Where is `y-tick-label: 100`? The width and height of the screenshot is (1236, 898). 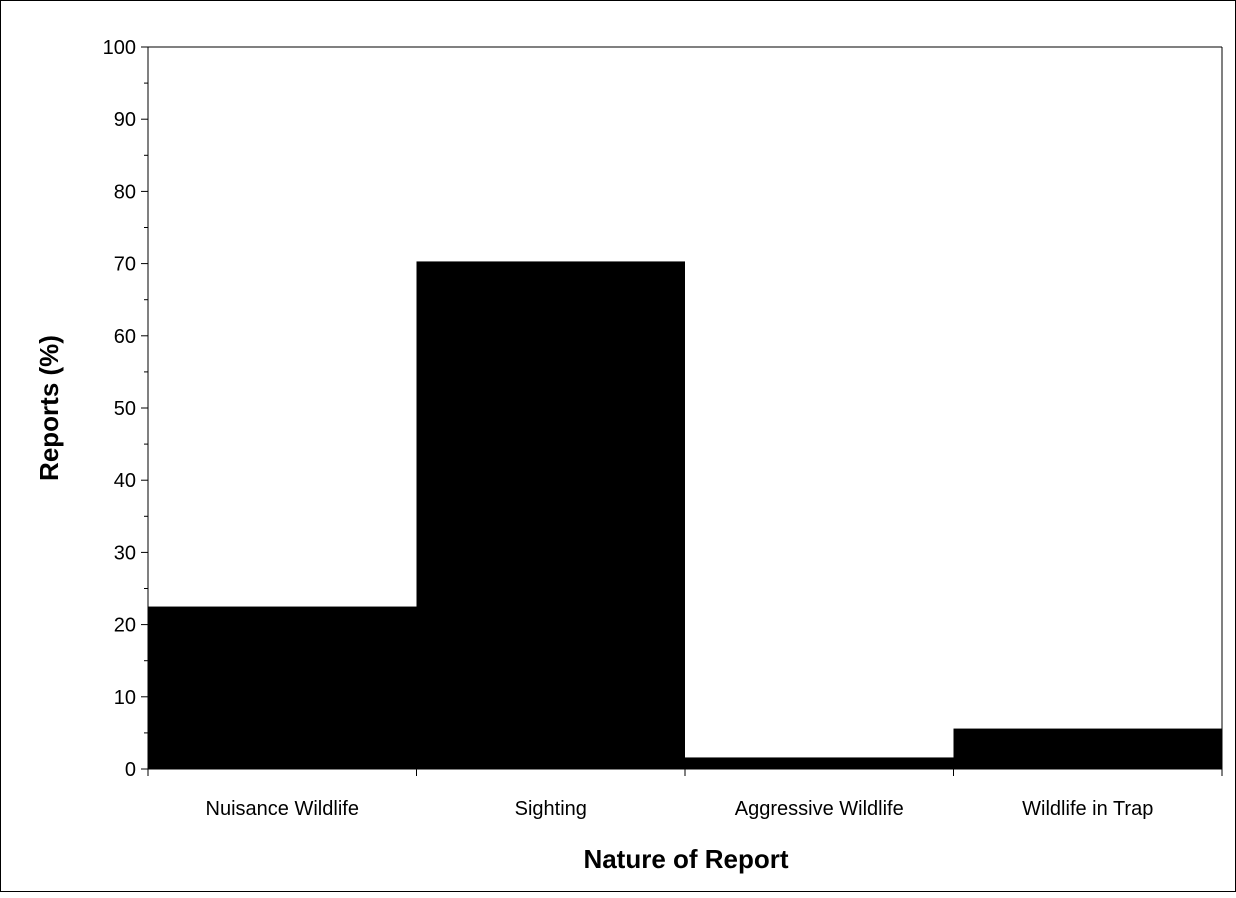
y-tick-label: 100 is located at coordinates (119, 48).